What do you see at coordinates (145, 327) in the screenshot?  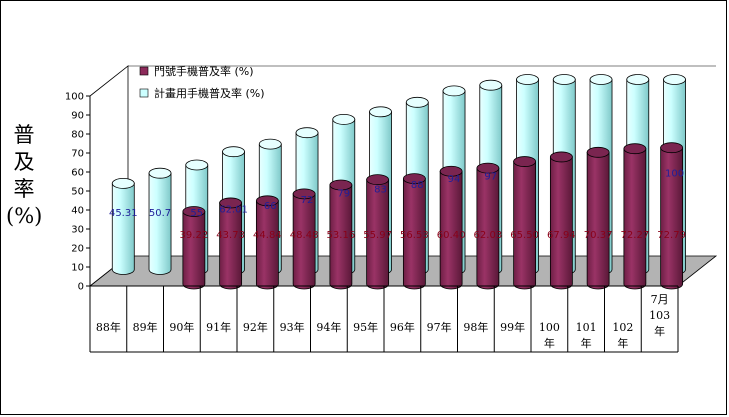 I see `category-label: 89年` at bounding box center [145, 327].